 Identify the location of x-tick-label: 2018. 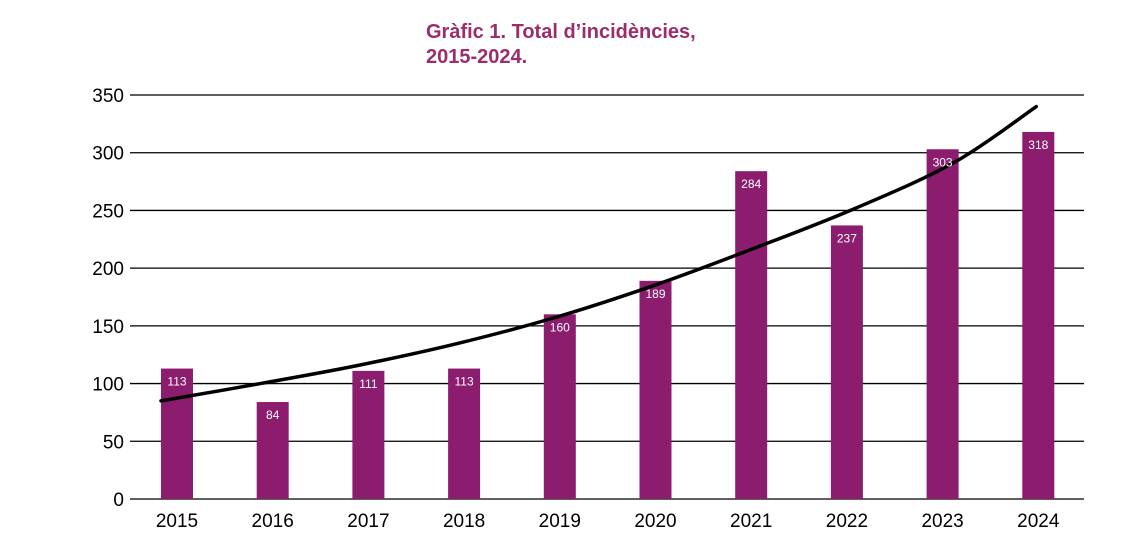
(464, 521).